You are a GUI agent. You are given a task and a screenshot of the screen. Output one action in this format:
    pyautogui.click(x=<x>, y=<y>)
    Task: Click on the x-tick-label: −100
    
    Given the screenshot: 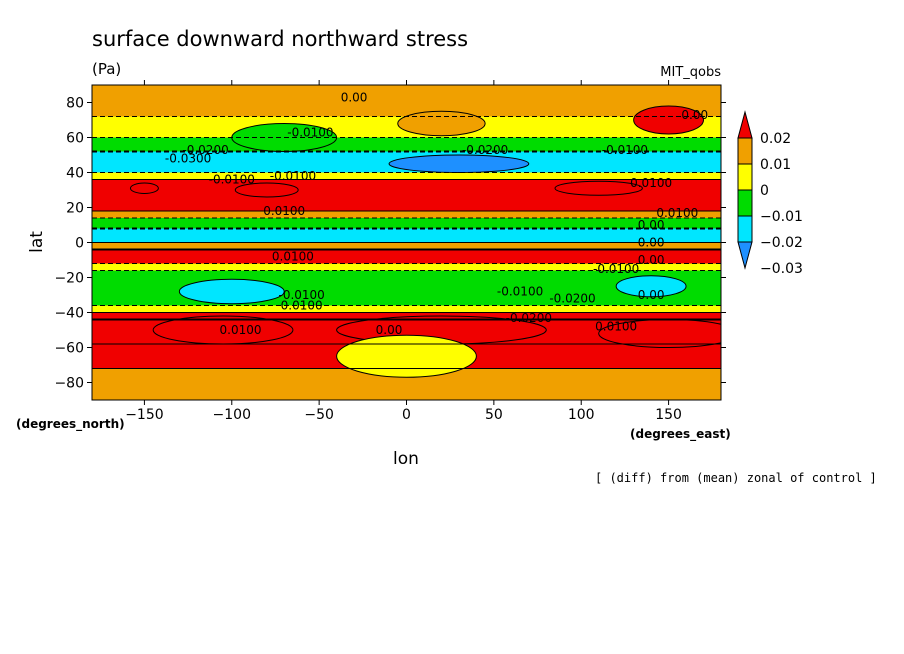 What is the action you would take?
    pyautogui.click(x=232, y=415)
    